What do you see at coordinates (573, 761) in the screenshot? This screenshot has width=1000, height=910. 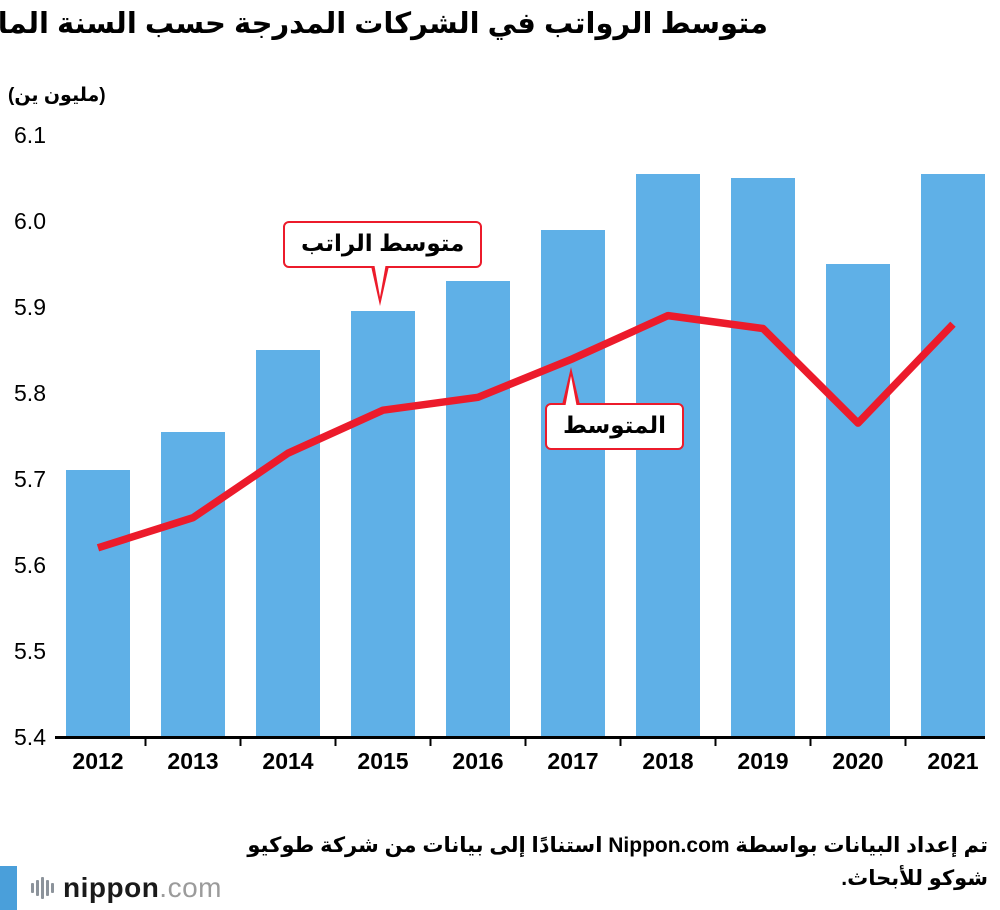 I see `x-tick-label-2017: 2017` at bounding box center [573, 761].